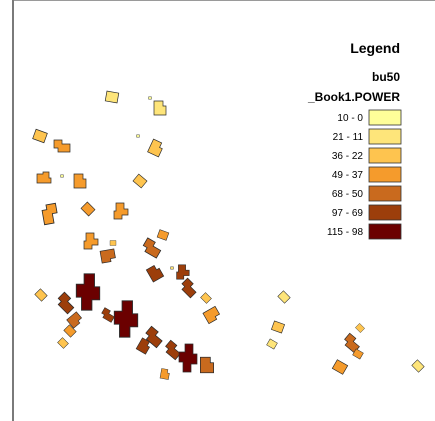 The image size is (435, 421). Describe the element at coordinates (348, 175) in the screenshot. I see `legend-class-label: 49 - 37` at that location.